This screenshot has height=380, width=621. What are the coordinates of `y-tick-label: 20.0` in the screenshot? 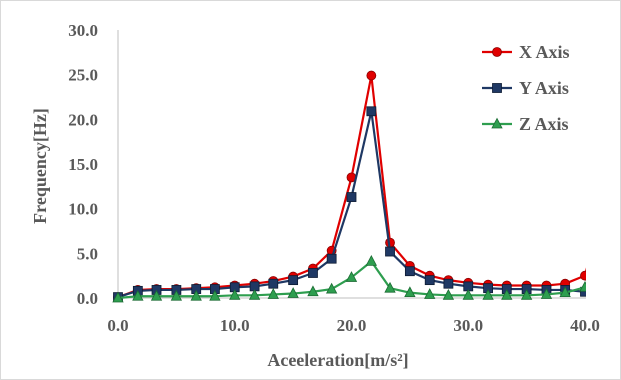 It's located at (83, 119).